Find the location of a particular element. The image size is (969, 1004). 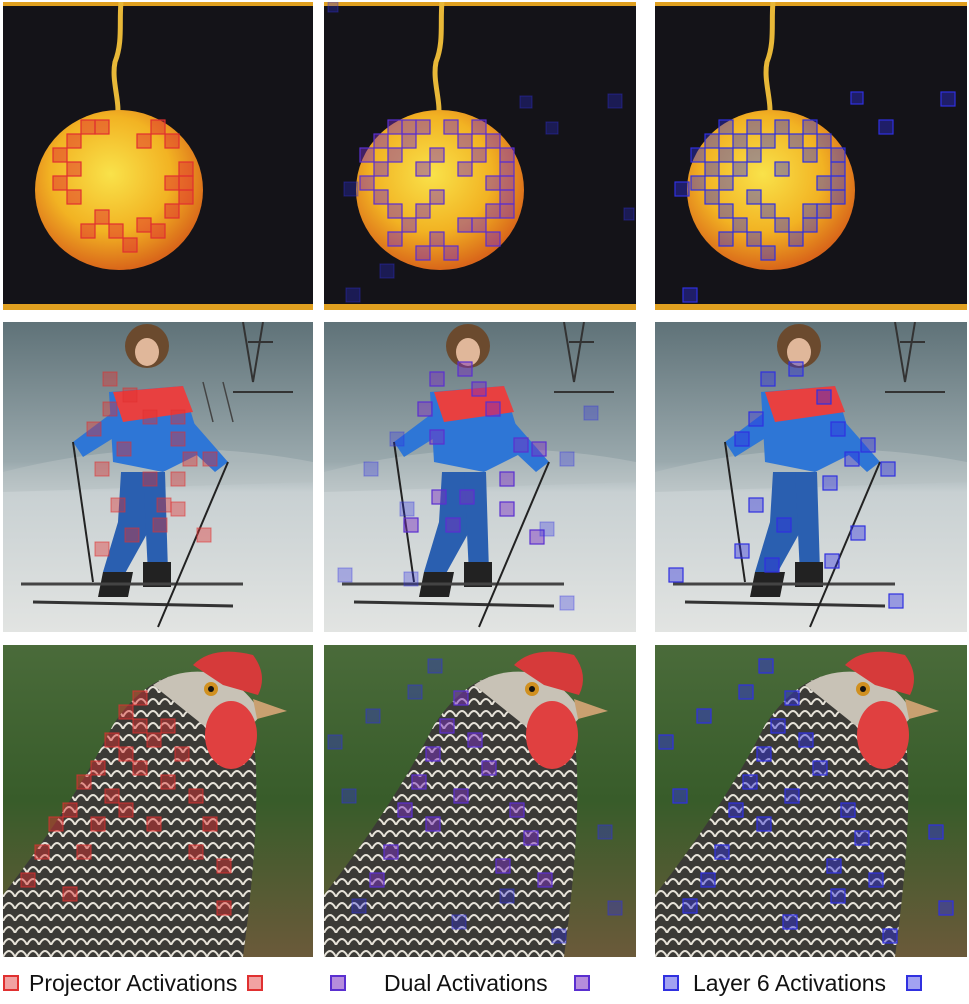

chicken-layer6-image is located at coordinates (811, 801).